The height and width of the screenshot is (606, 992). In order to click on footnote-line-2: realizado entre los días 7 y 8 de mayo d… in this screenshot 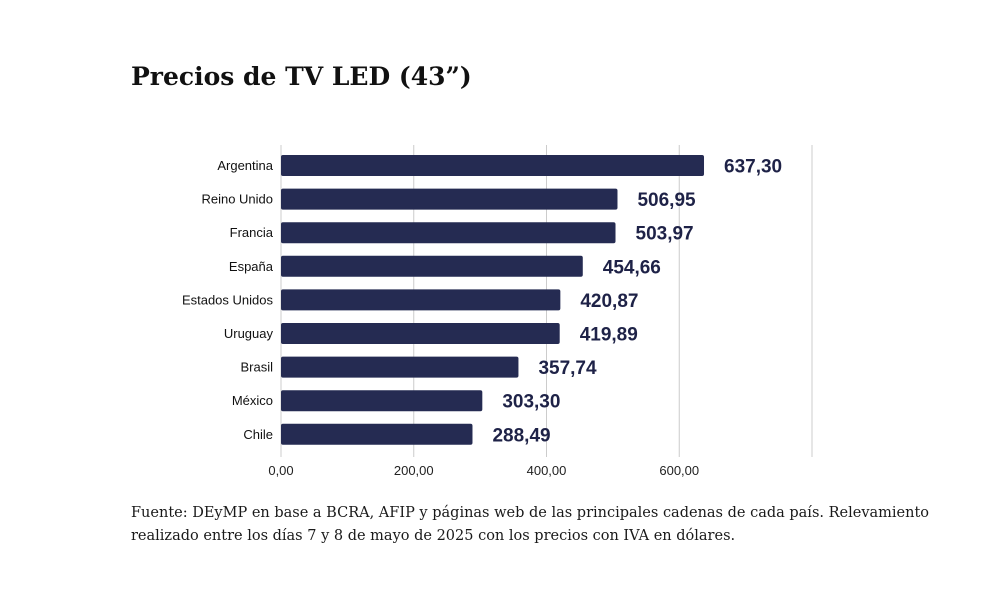, I will do `click(433, 536)`.